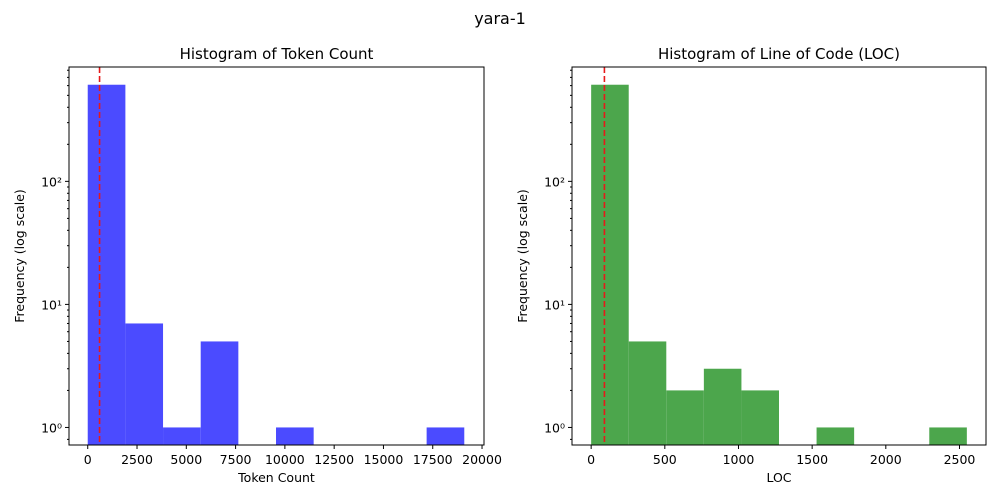 Image resolution: width=1000 pixels, height=500 pixels. I want to click on x-tick-label: 1000, so click(739, 459).